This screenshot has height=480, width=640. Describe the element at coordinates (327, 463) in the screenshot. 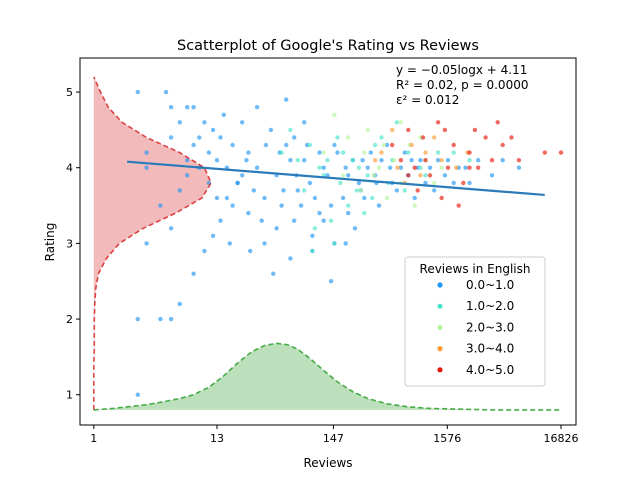

I see `x-axis-label: Reviews` at that location.